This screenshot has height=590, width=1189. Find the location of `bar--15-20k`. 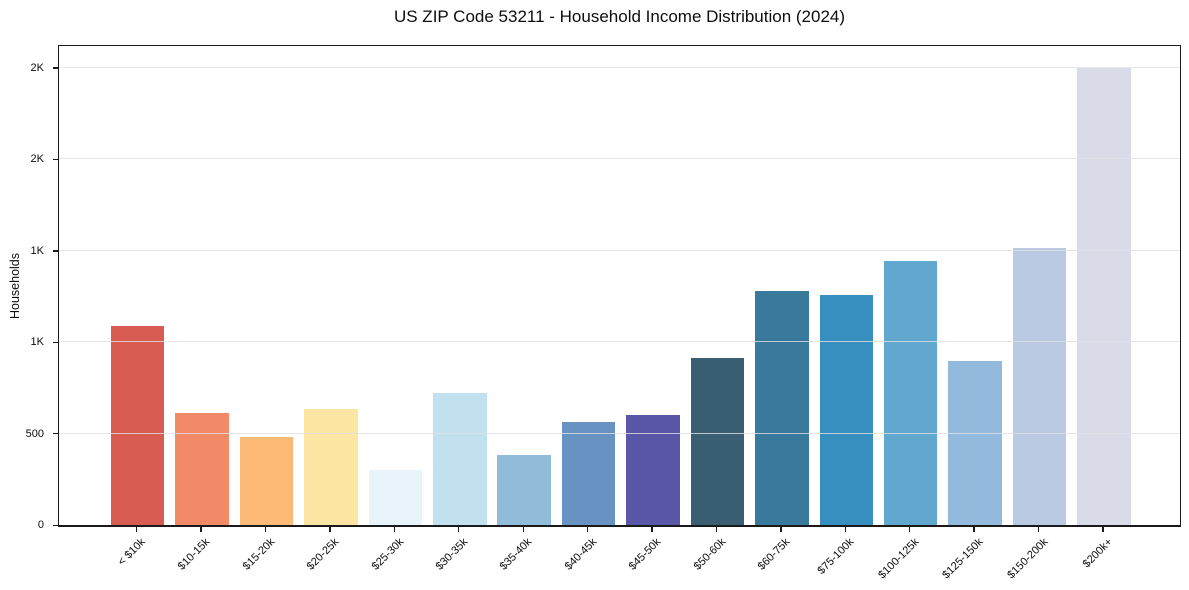

bar--15-20k is located at coordinates (266, 481).